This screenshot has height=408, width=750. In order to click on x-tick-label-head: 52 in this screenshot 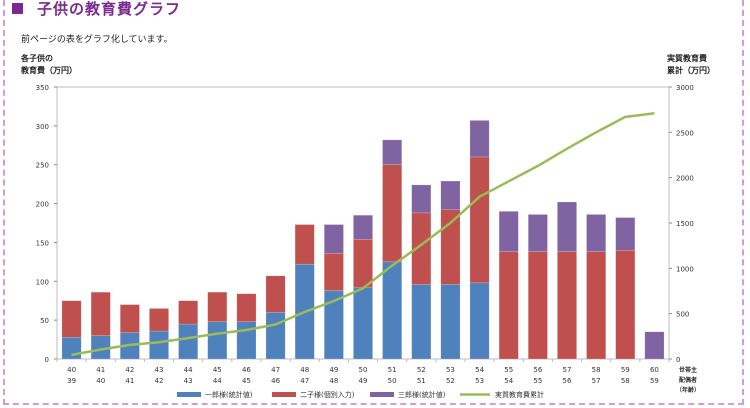, I will do `click(421, 370)`.